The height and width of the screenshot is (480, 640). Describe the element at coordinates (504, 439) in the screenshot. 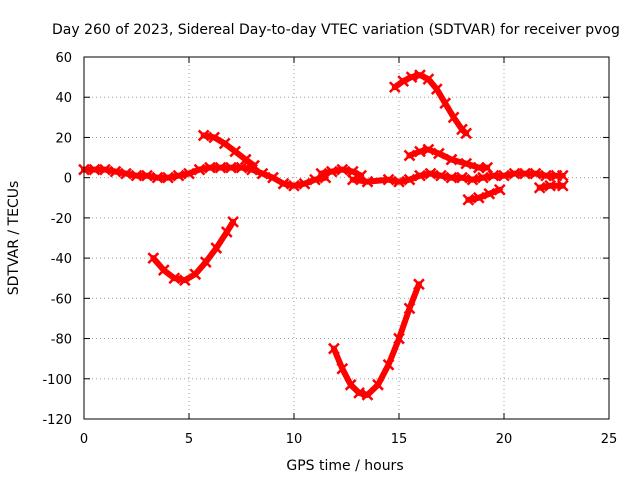

I see `x-tick-label: 20` at that location.